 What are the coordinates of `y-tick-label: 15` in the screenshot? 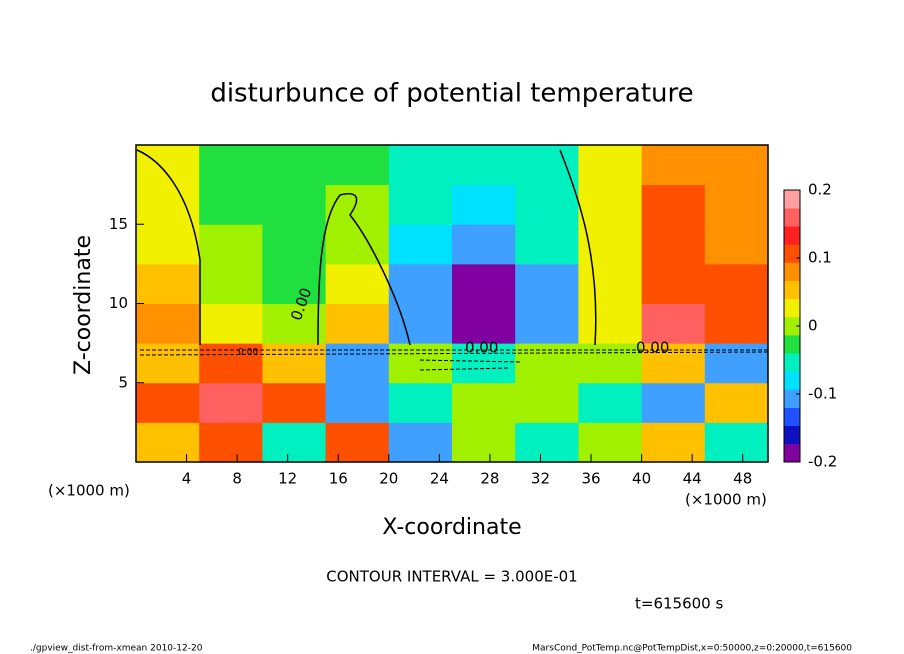 It's located at (118, 224).